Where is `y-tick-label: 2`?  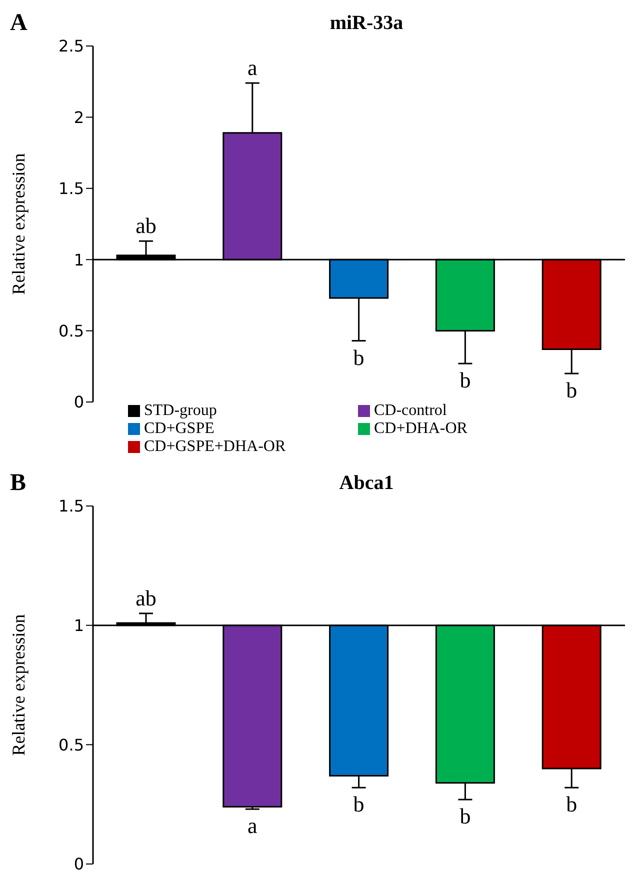 y-tick-label: 2 is located at coordinates (79, 117).